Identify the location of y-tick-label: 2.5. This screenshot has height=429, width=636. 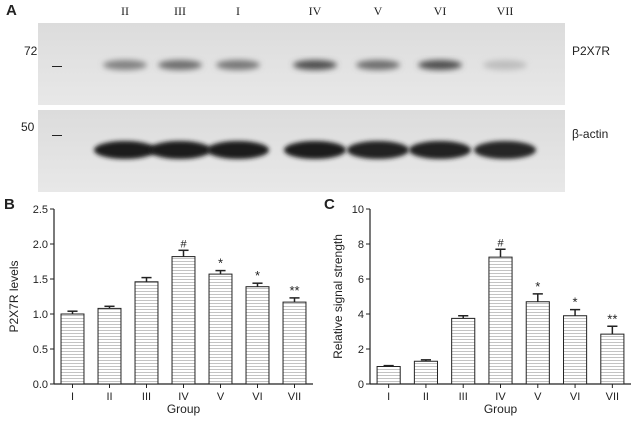
(40, 210).